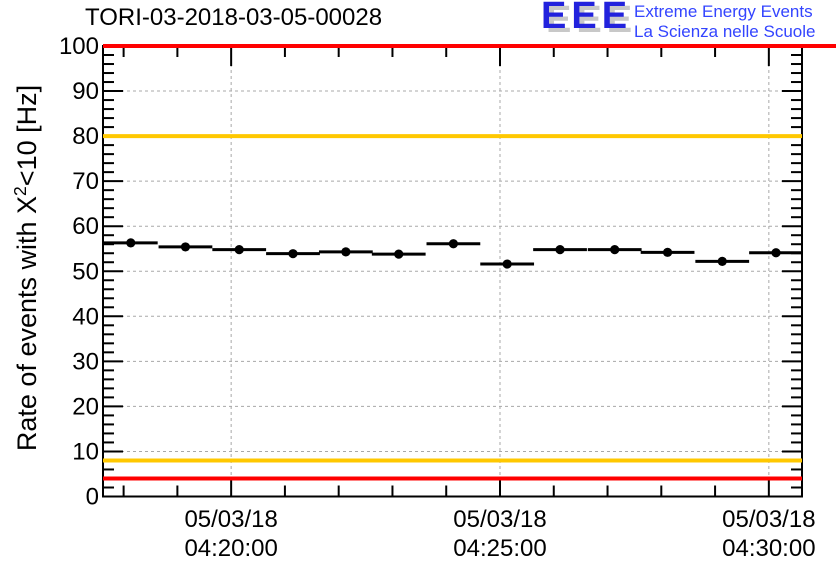 The width and height of the screenshot is (836, 572). I want to click on y-tick-label: 40, so click(85, 316).